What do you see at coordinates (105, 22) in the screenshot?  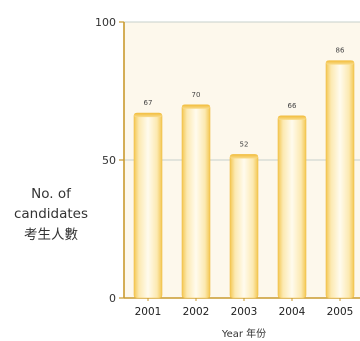 I see `y-tick-label-100: 100` at bounding box center [105, 22].